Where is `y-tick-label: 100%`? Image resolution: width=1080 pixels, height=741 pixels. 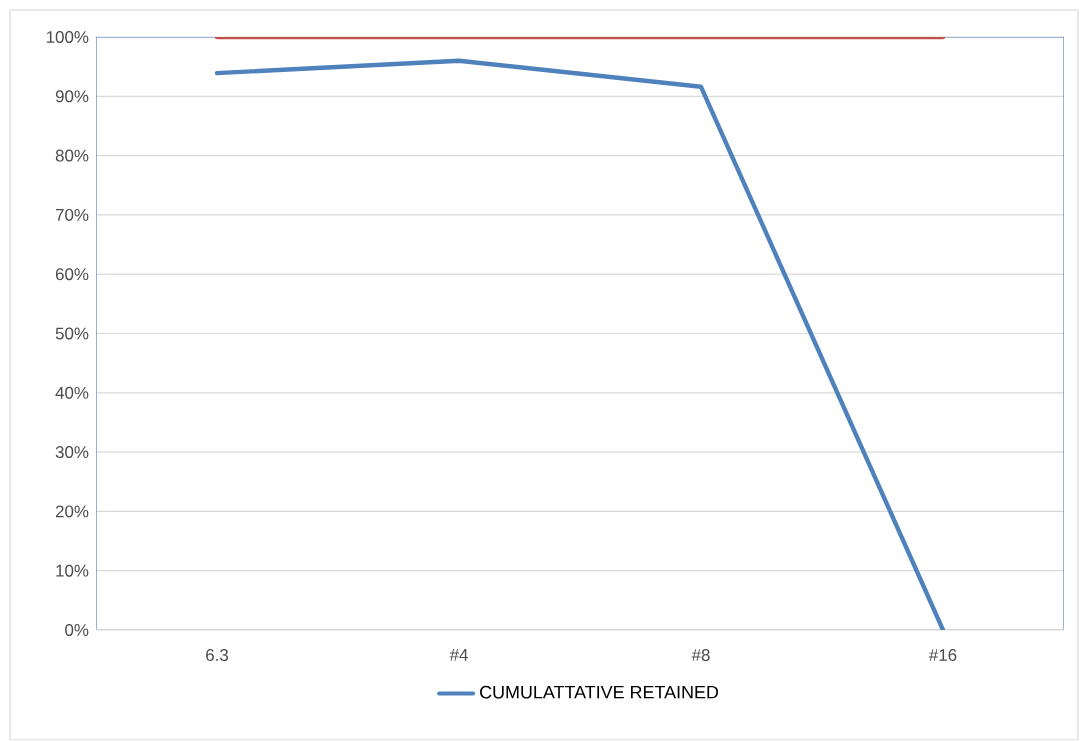
y-tick-label: 100% is located at coordinates (67, 37).